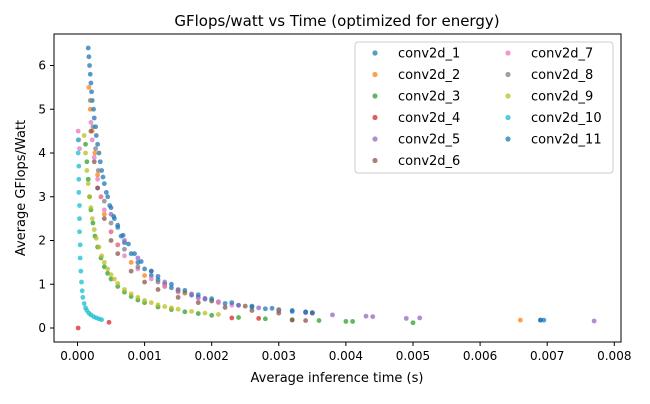  I want to click on x-axis-label: Average inference time (s), so click(337, 378).